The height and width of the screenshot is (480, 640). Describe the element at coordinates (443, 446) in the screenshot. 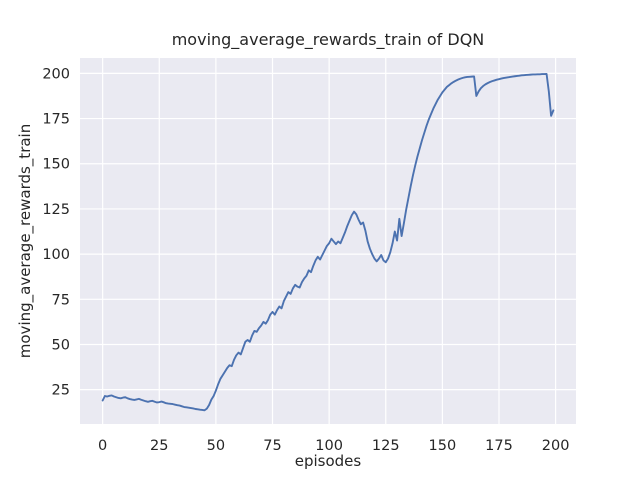

I see `x-tick-label: 150` at that location.